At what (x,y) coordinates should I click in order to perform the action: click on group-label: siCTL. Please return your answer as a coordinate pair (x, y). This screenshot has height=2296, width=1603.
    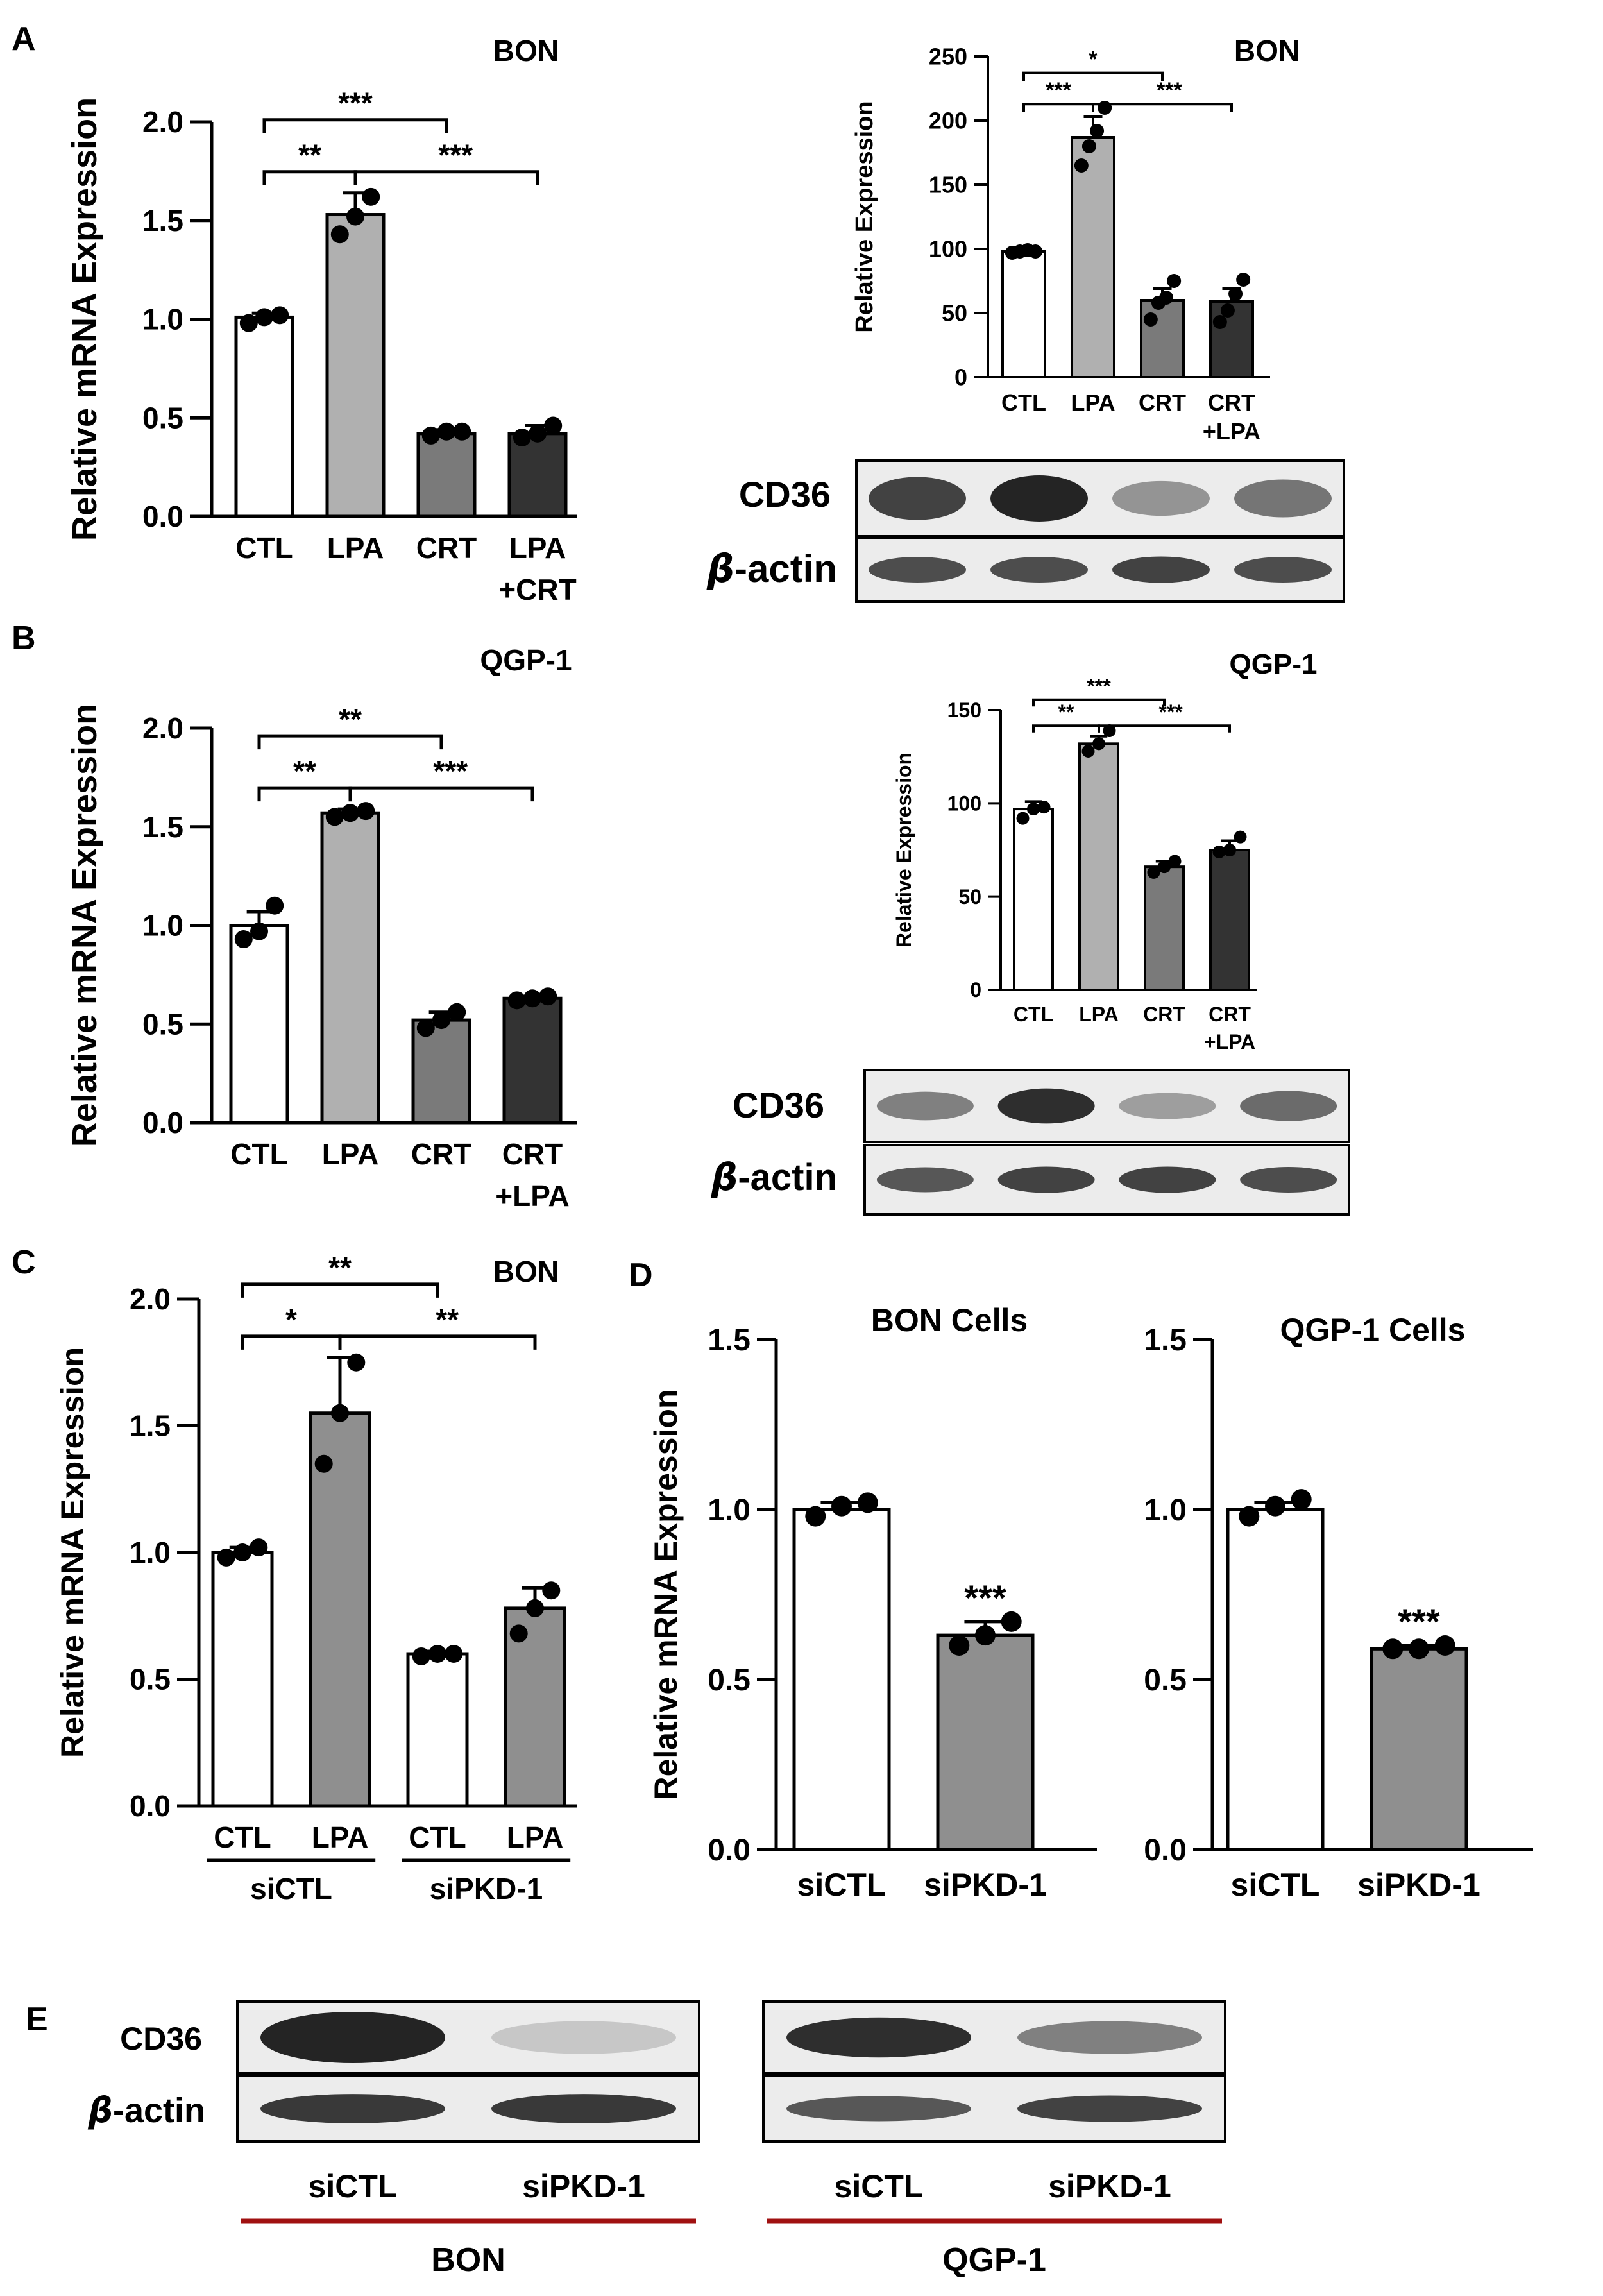
    Looking at the image, I should click on (291, 1888).